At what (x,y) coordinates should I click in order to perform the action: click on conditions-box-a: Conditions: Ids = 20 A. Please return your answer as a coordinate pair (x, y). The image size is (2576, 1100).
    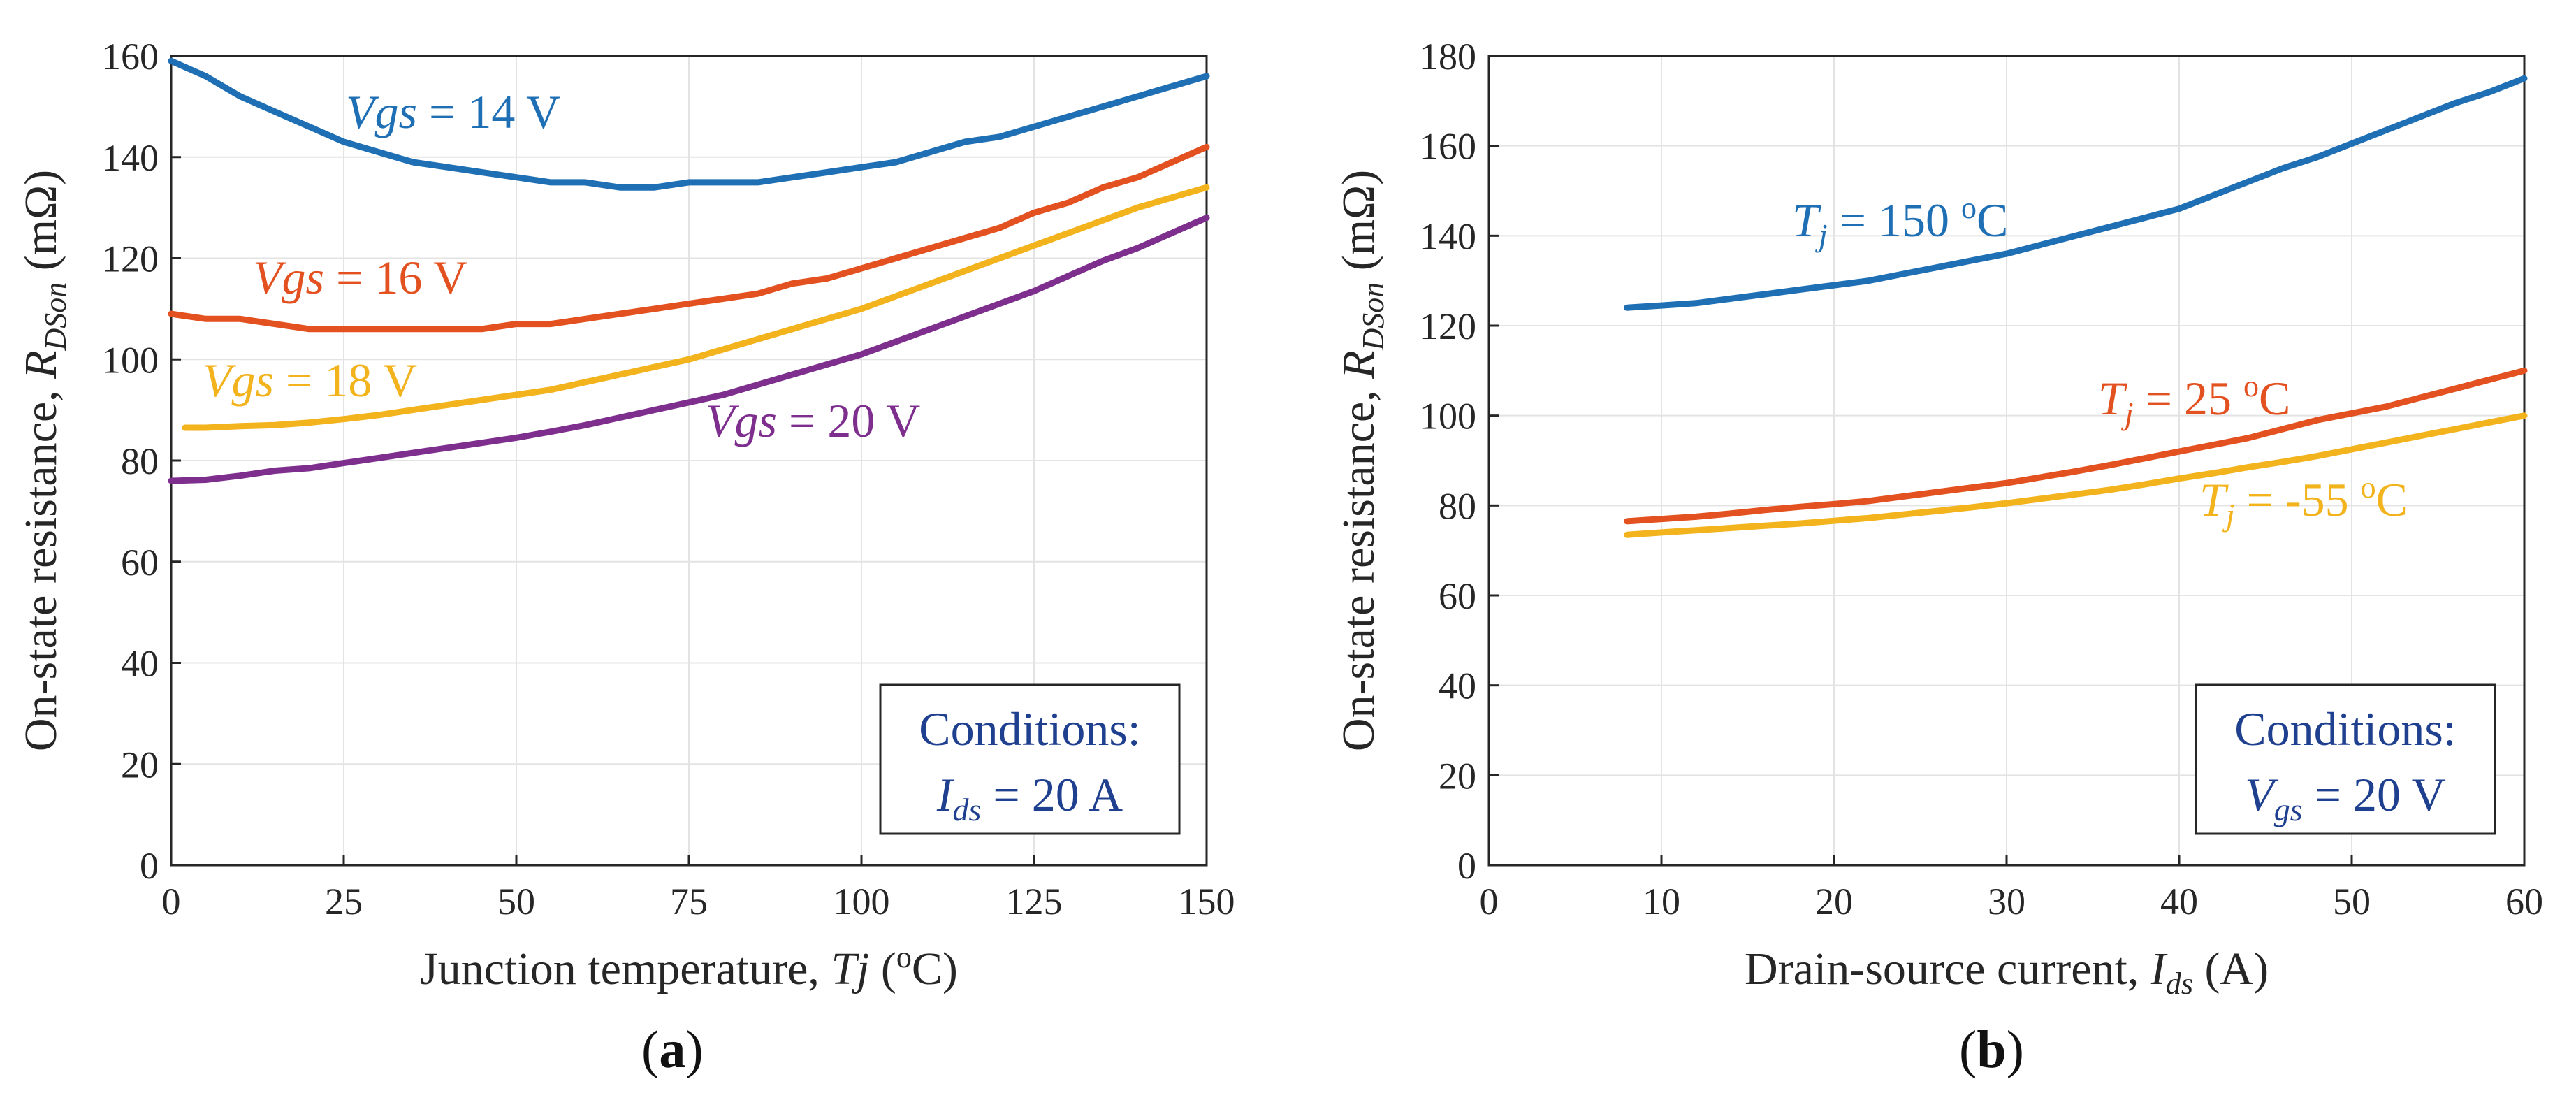
    Looking at the image, I should click on (1030, 759).